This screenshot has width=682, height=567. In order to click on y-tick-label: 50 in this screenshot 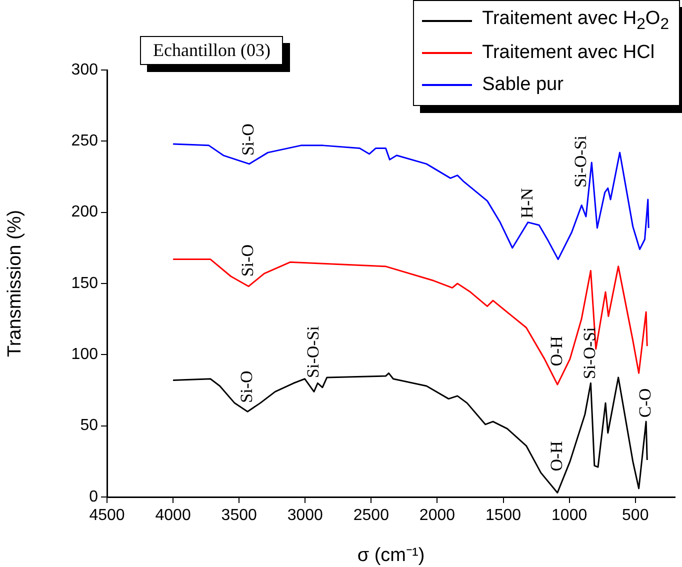, I will do `click(89, 425)`.